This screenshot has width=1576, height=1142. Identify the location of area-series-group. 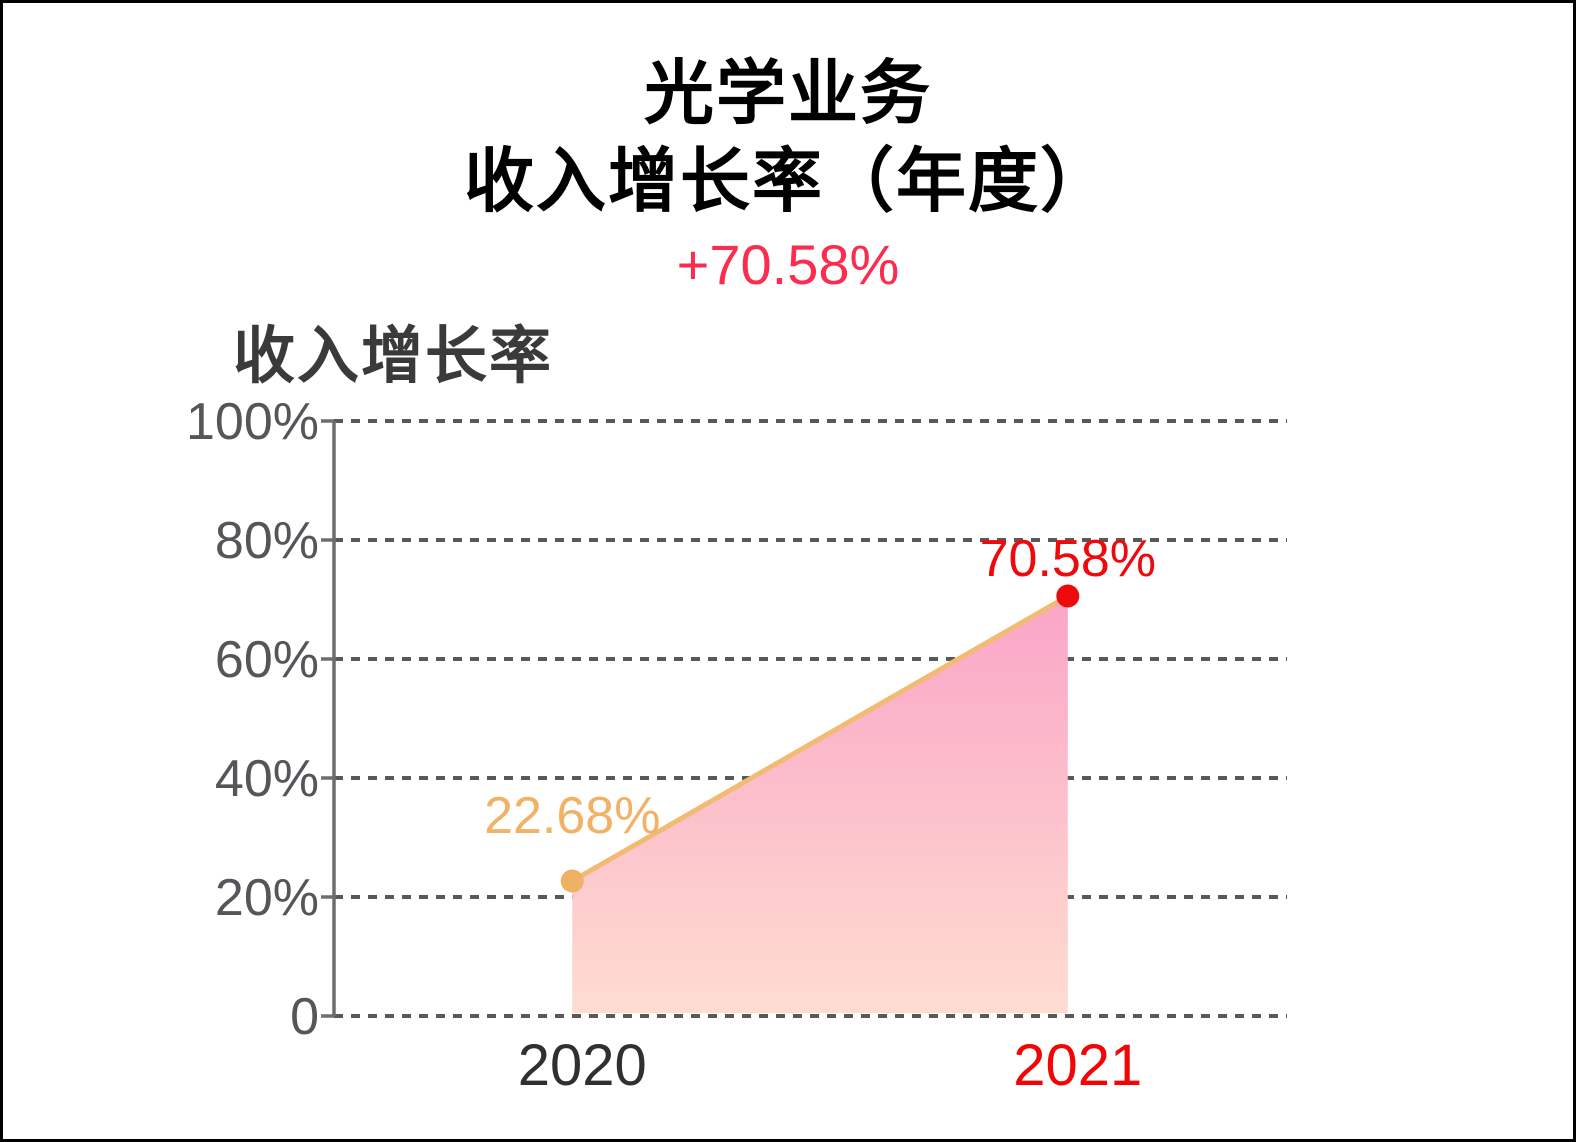
(820, 798).